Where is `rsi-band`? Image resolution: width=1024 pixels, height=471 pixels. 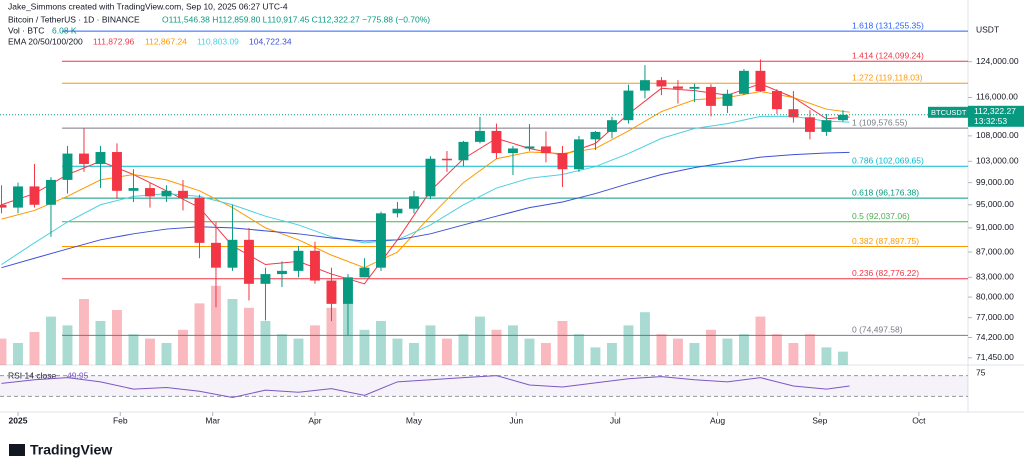 rsi-band is located at coordinates (484, 386).